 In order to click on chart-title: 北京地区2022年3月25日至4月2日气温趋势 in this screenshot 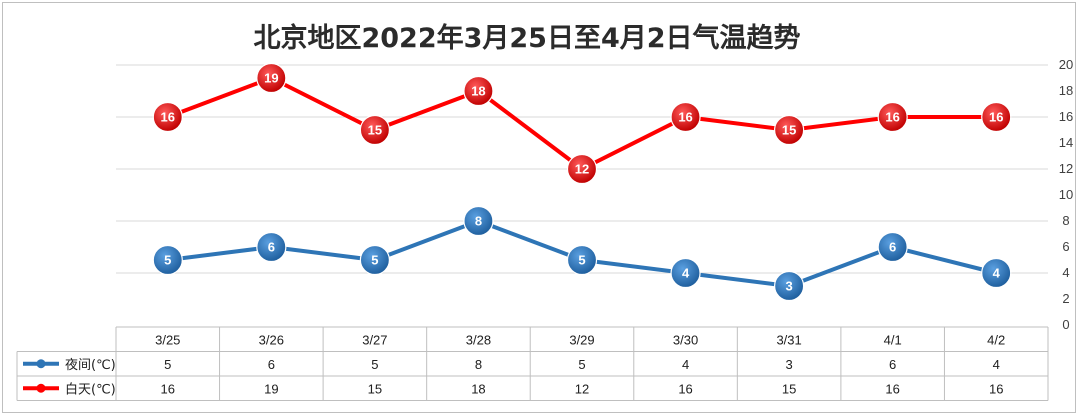, I will do `click(526, 38)`.